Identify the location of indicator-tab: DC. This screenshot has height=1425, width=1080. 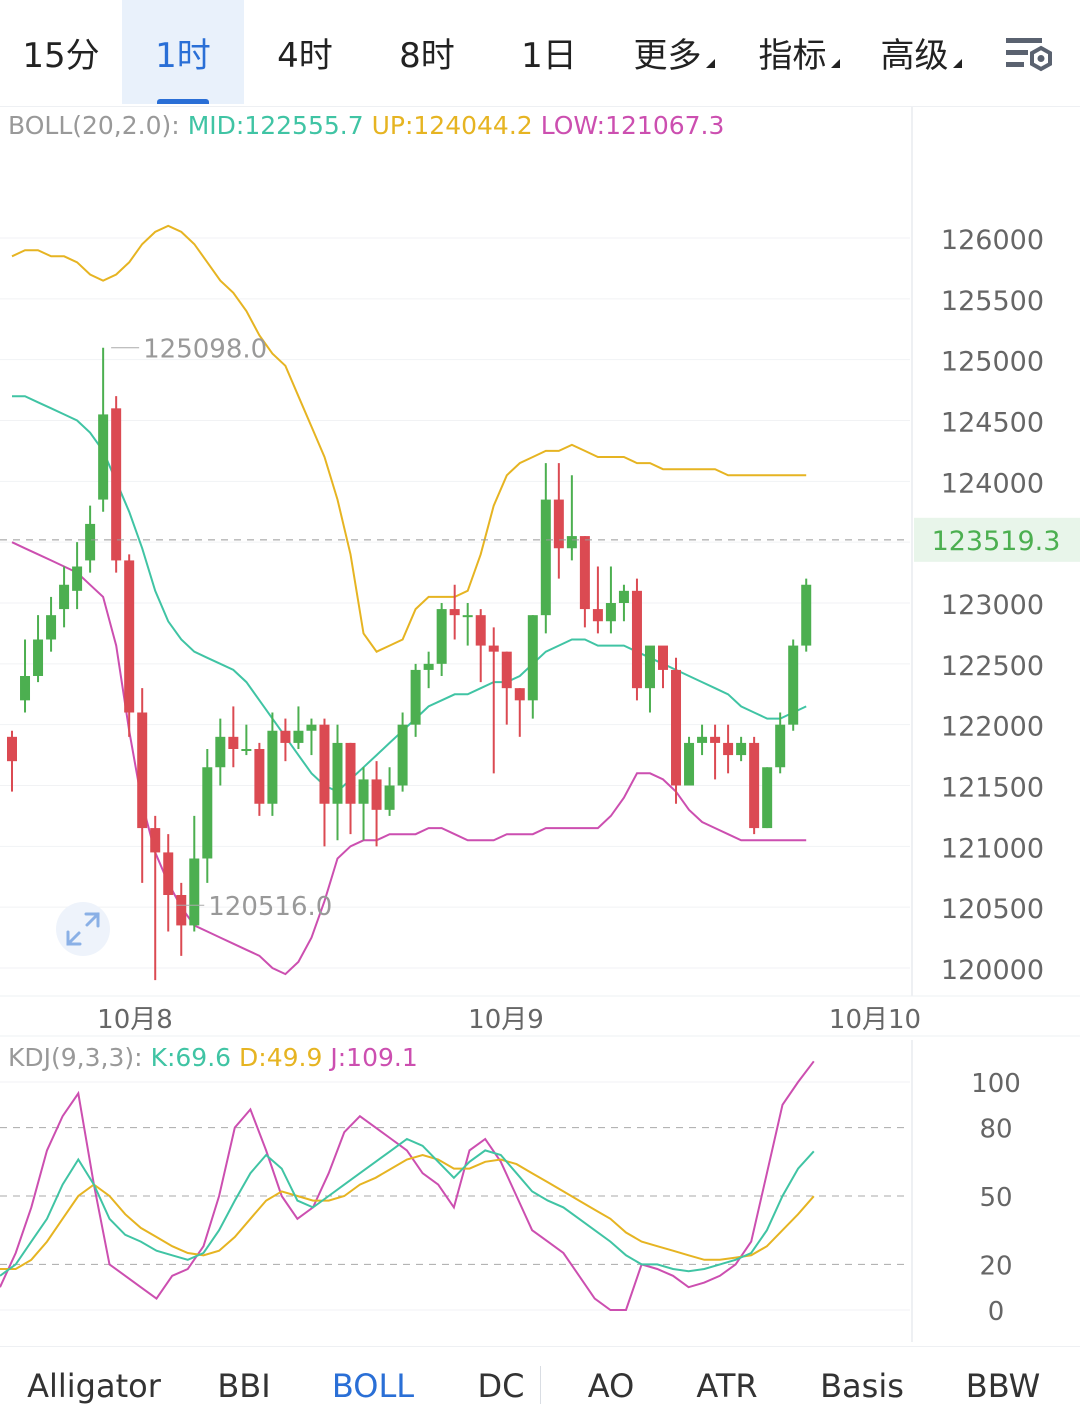
(501, 1386).